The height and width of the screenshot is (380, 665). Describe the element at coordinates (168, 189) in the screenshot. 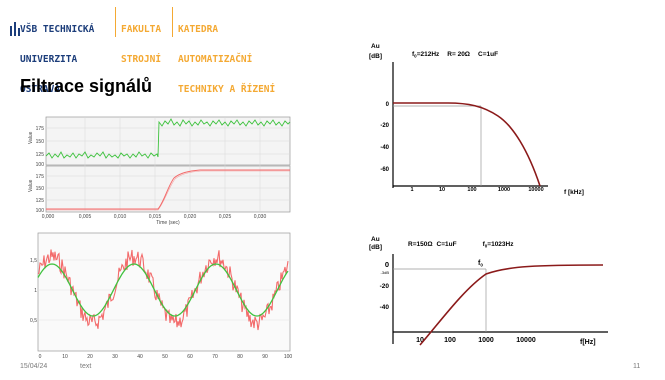

I see `filtered-step-signal` at that location.